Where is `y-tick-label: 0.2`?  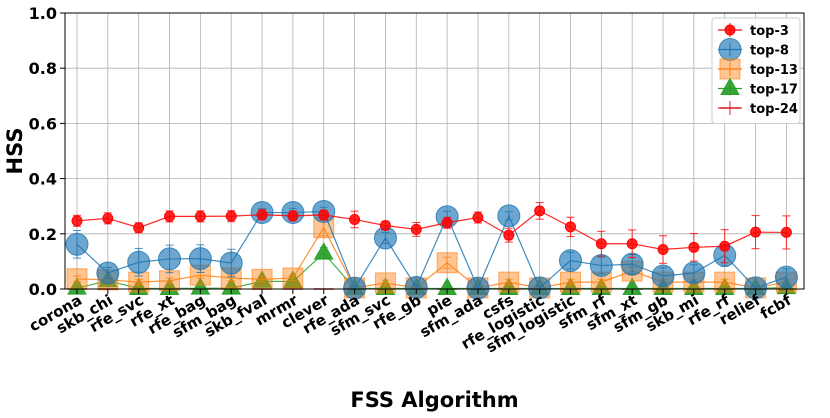
y-tick-label: 0.2 is located at coordinates (43, 234).